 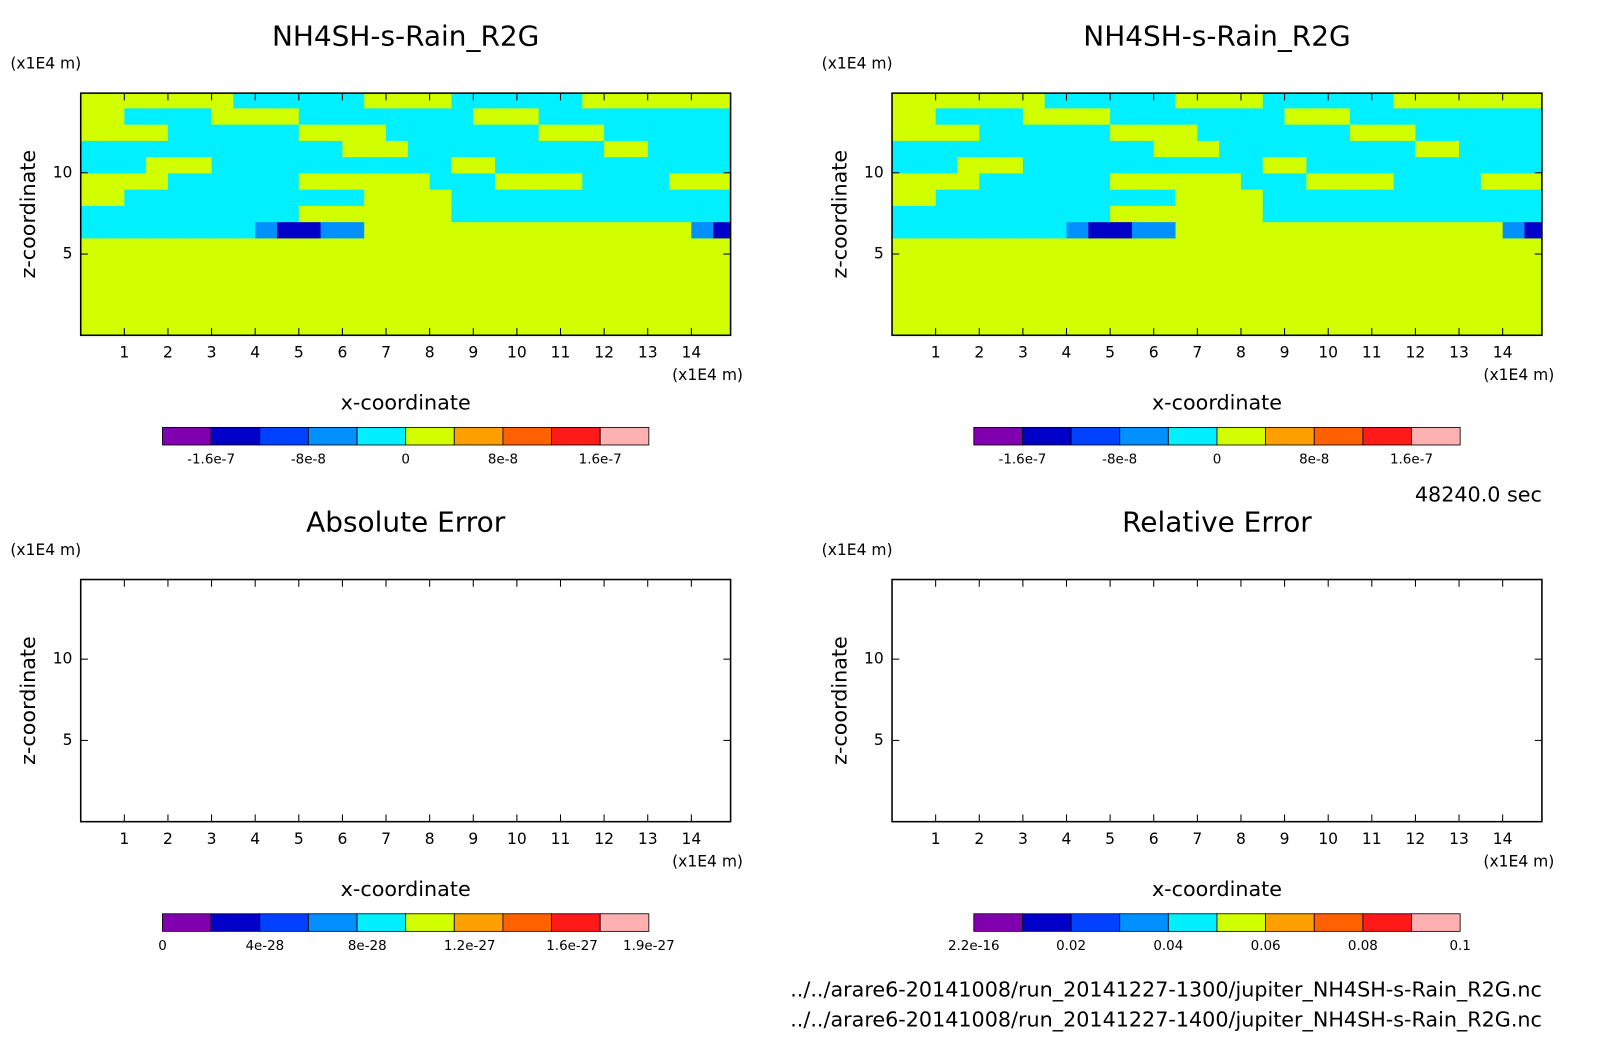 I want to click on panel-title: Absolute Error, so click(x=406, y=522).